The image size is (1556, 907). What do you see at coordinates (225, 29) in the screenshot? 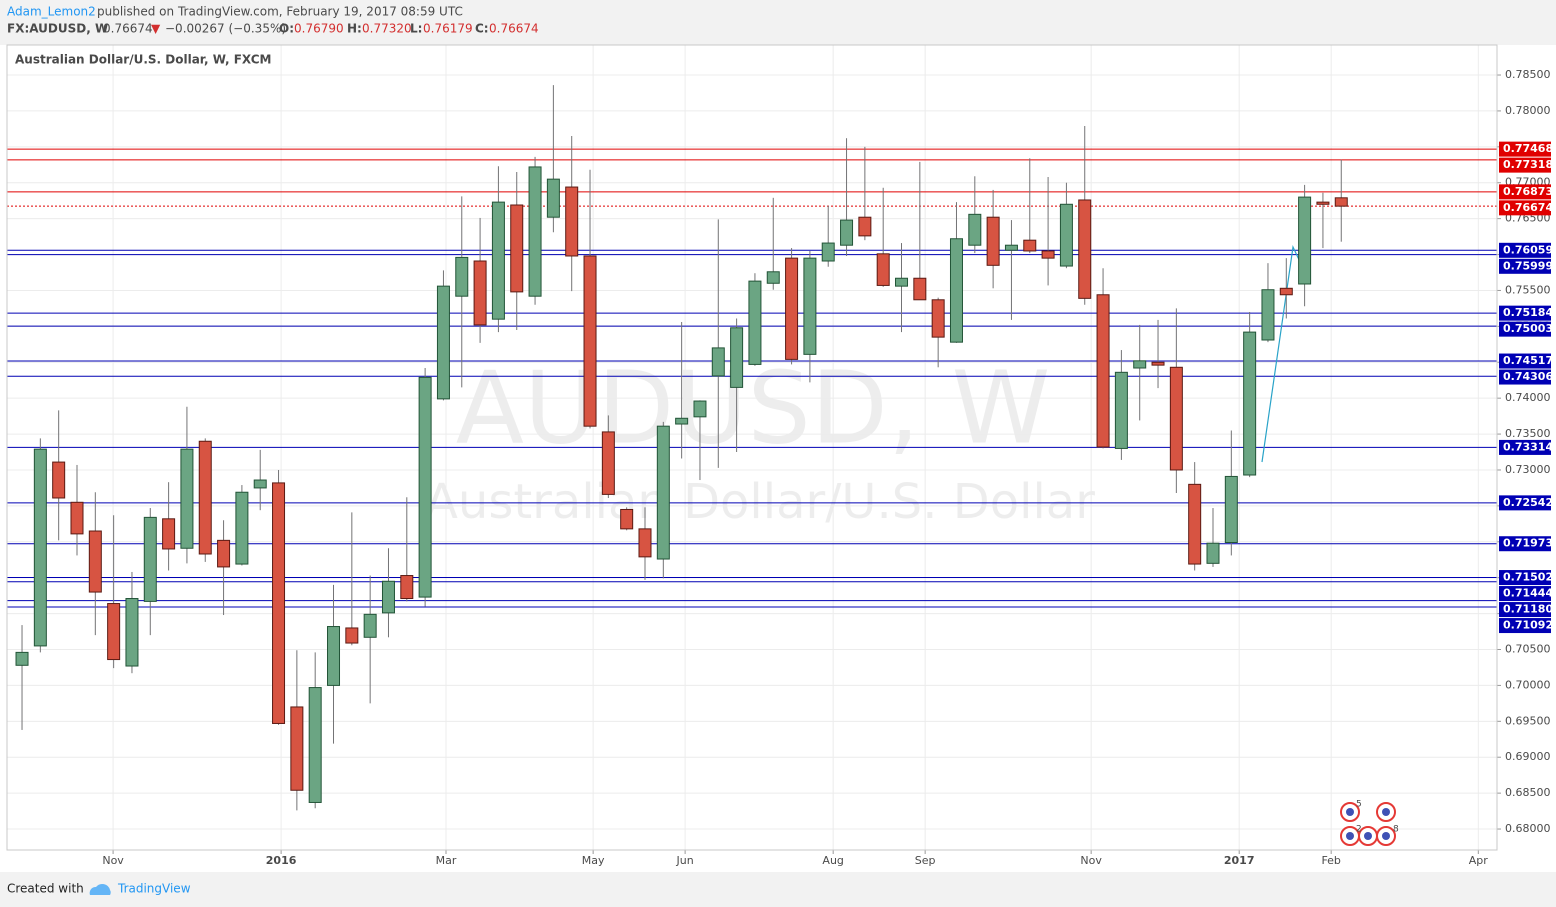
I see `change: −0.00267 (−0.35%)` at bounding box center [225, 29].